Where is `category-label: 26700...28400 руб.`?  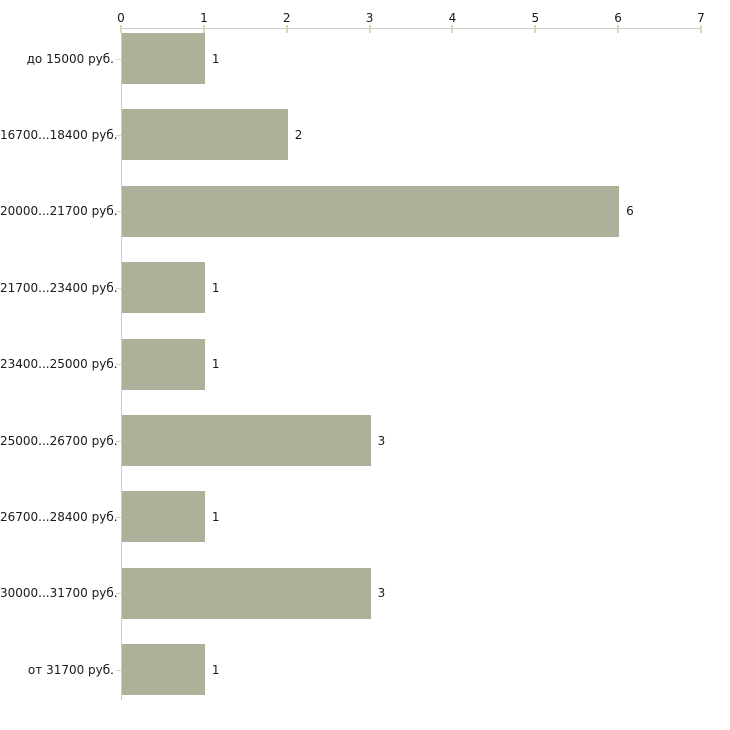
category-label: 26700...28400 руб. is located at coordinates (59, 516).